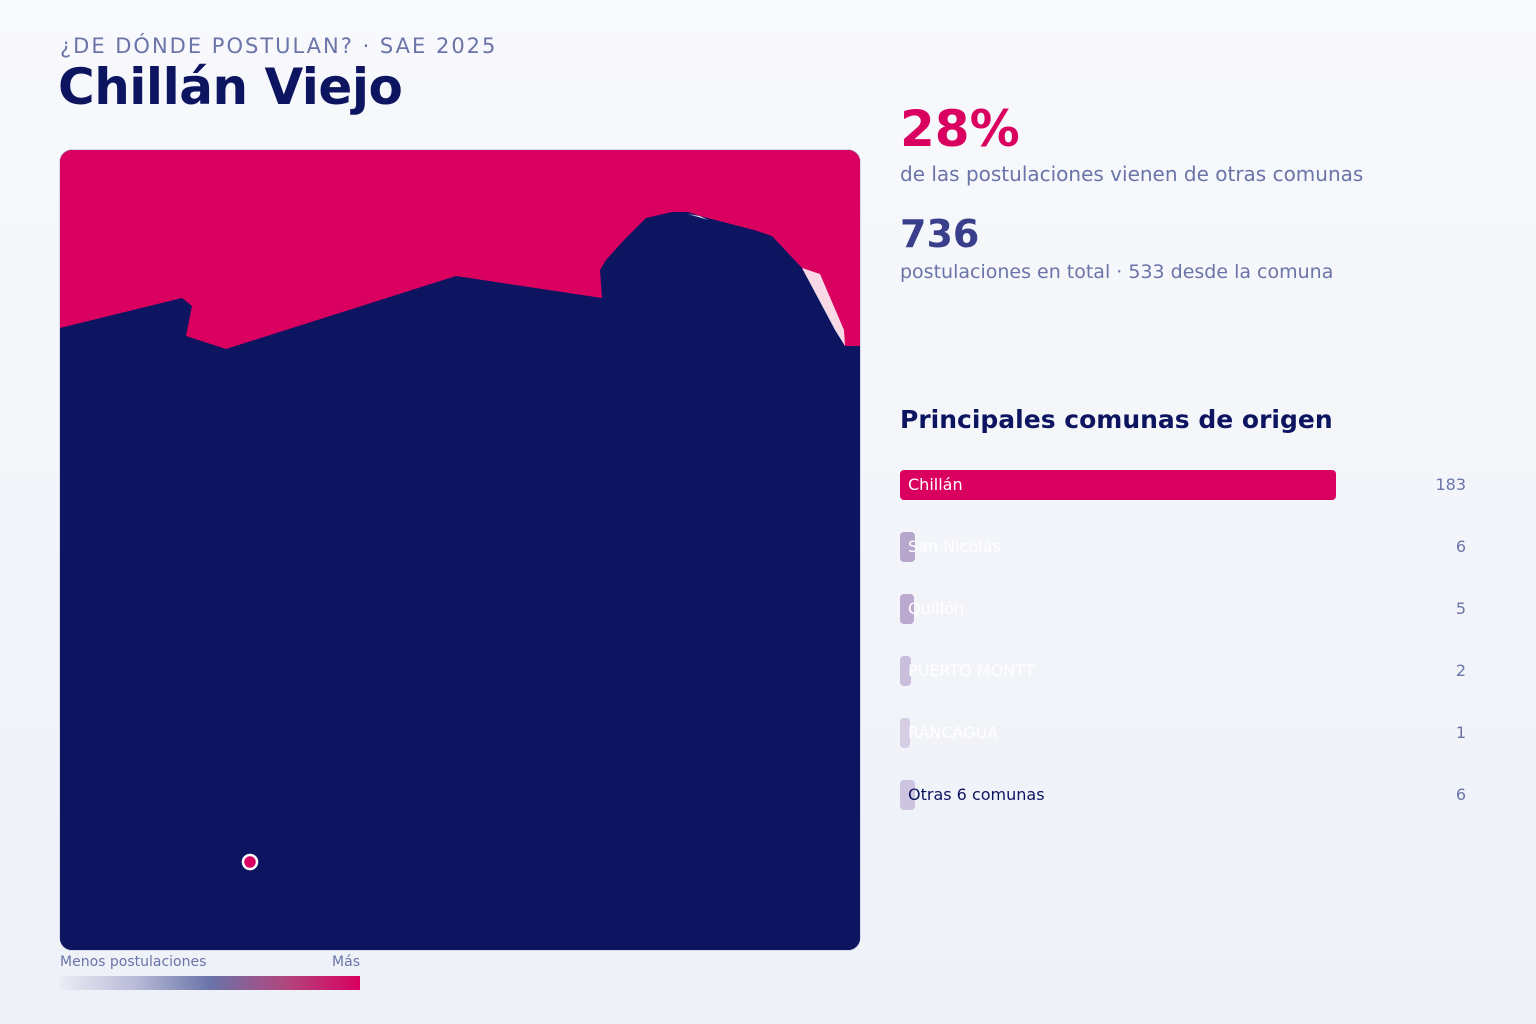  Describe the element at coordinates (460, 249) in the screenshot. I see `neighbor-region-chillan` at that location.